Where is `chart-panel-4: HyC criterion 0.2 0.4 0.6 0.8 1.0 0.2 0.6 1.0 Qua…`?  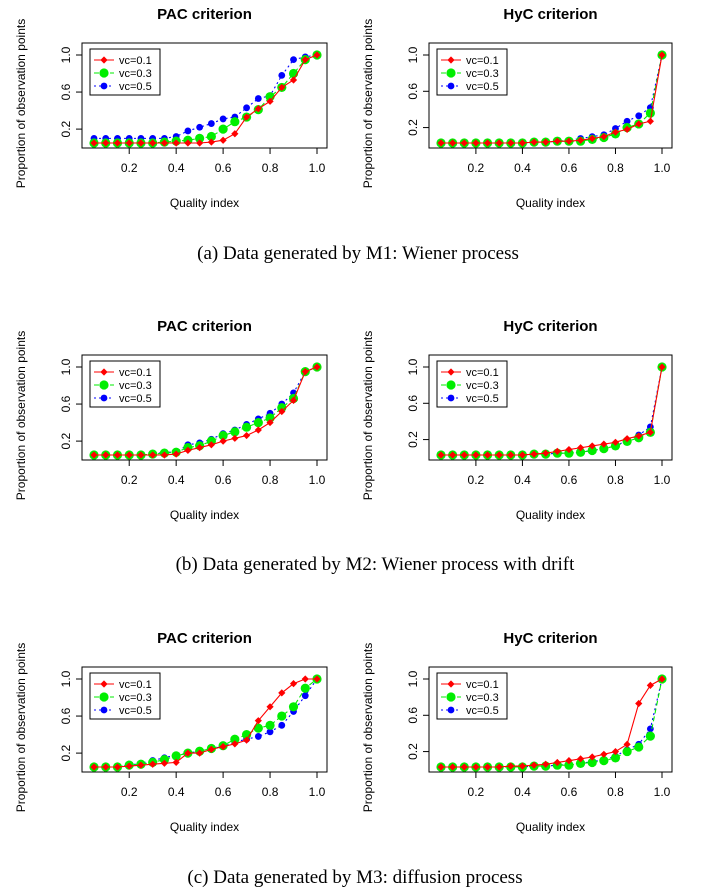 chart-panel-4: HyC criterion 0.2 0.4 0.6 0.8 1.0 0.2 0.6 1.0 Qua… is located at coordinates (517, 420).